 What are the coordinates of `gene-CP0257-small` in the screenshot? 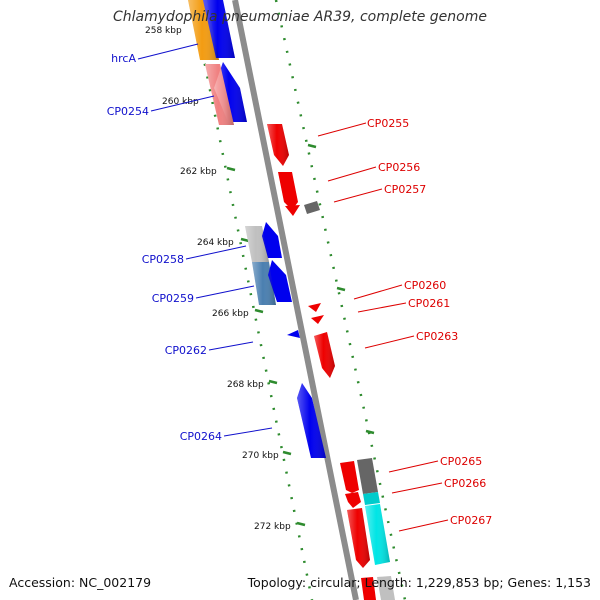 It's located at (292, 210).